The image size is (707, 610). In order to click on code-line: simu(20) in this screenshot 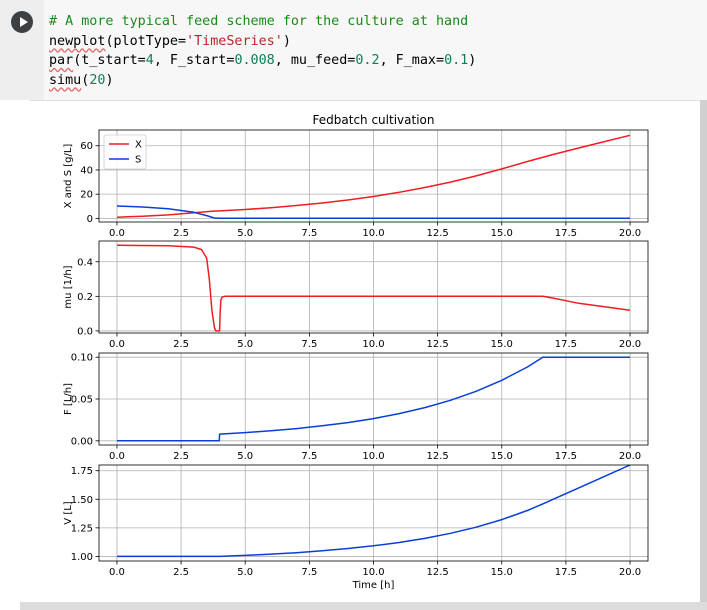, I will do `click(262, 81)`.